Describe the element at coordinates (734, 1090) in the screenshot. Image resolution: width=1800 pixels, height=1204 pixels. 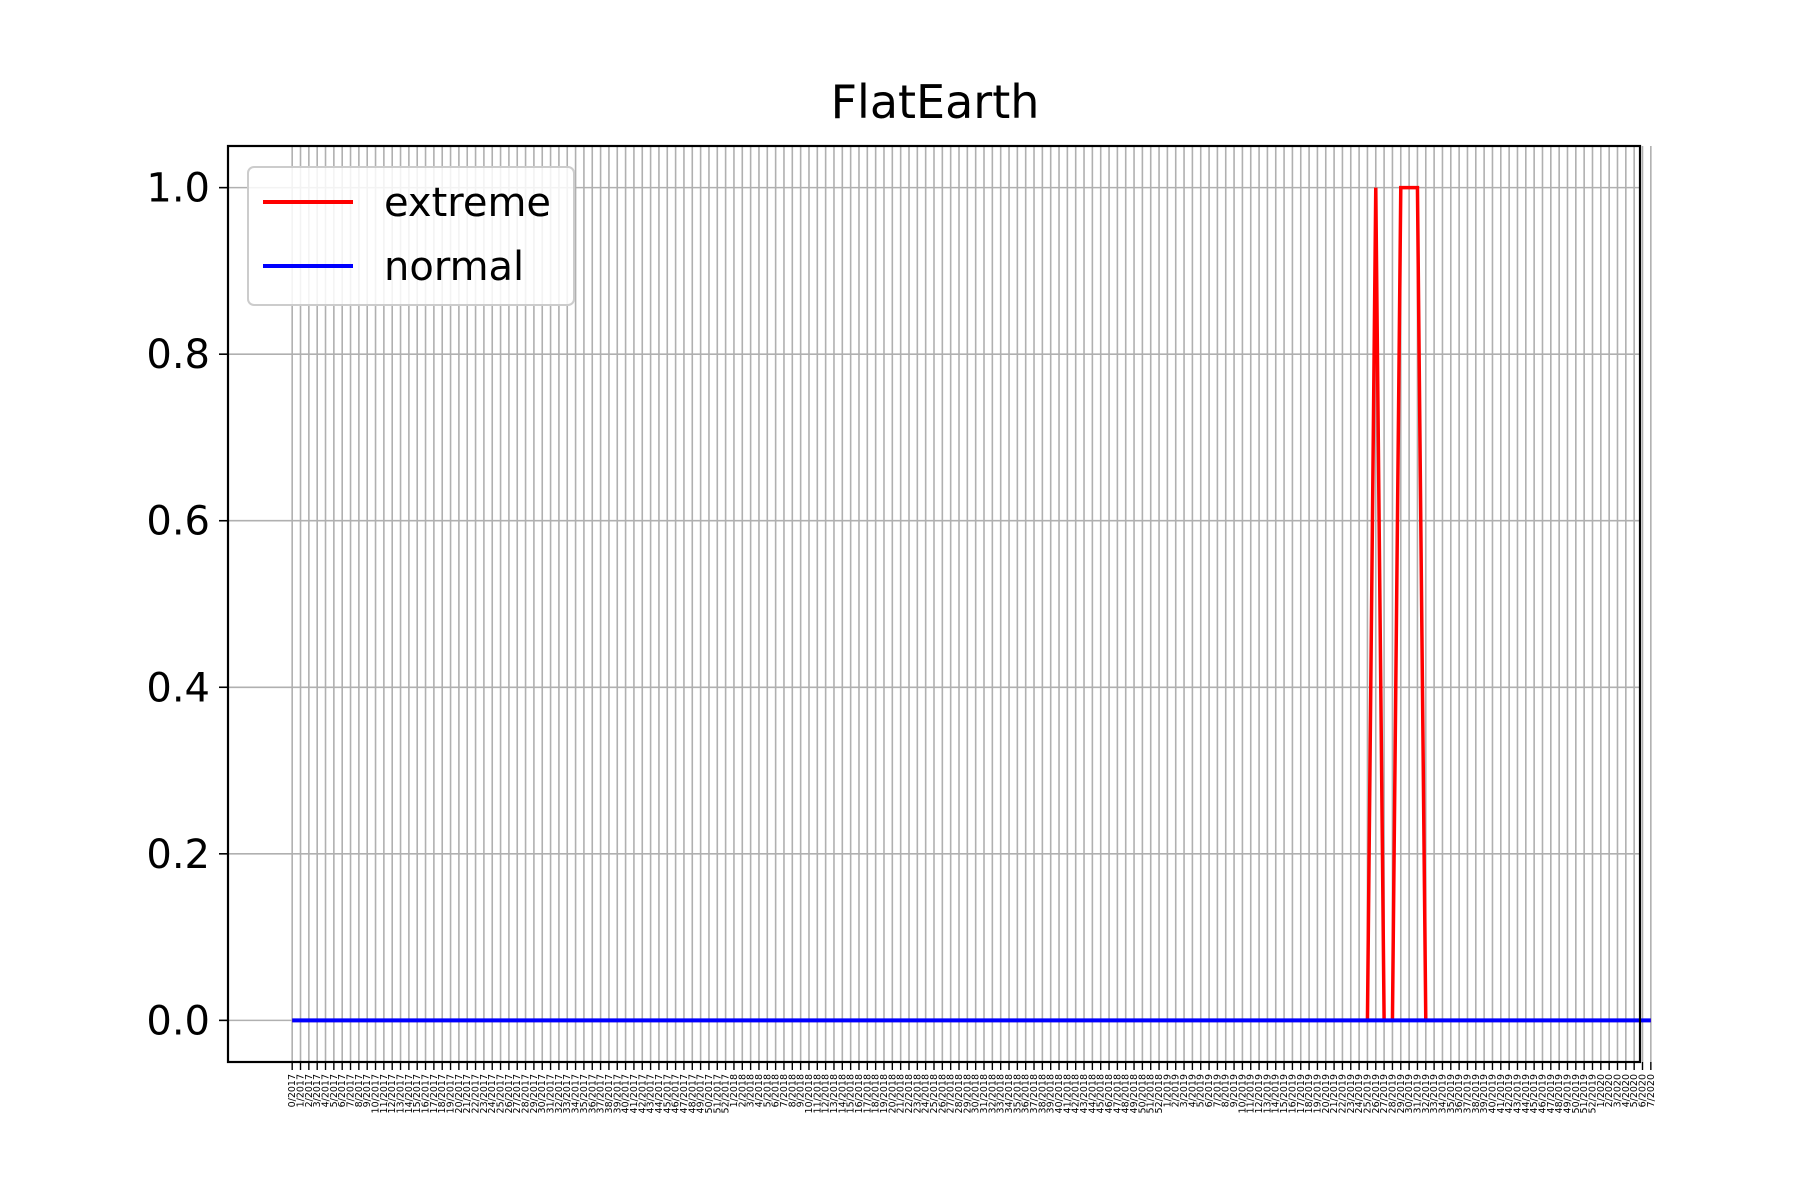
I see `x-tick-label: 1/2018` at that location.